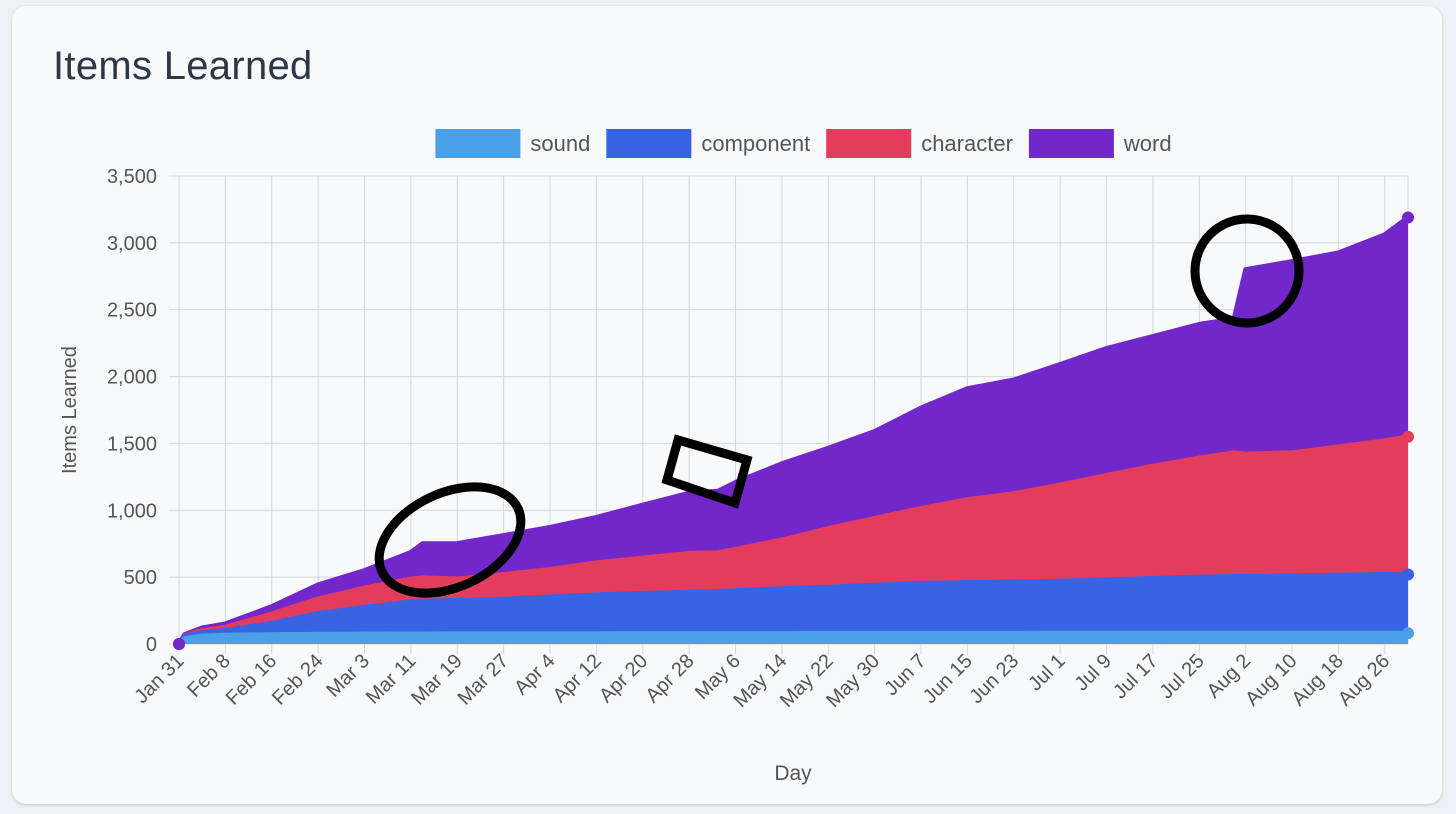 Image resolution: width=1456 pixels, height=814 pixels. Describe the element at coordinates (967, 143) in the screenshot. I see `legend-label: character` at that location.